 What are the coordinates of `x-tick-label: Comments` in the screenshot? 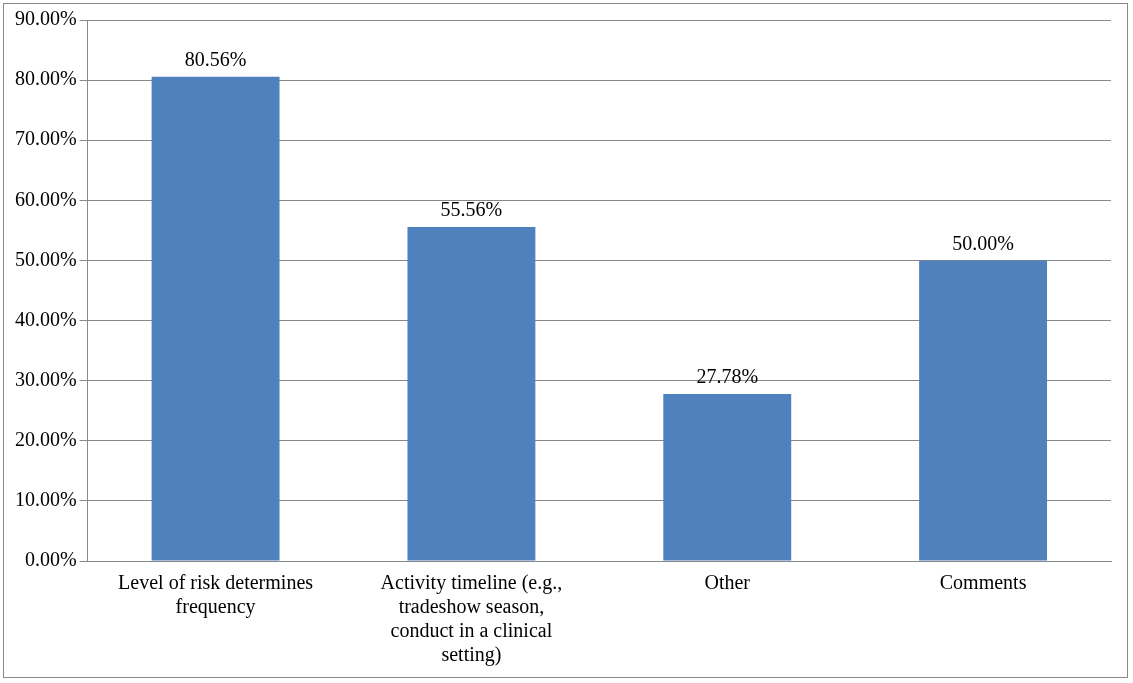 It's located at (983, 582).